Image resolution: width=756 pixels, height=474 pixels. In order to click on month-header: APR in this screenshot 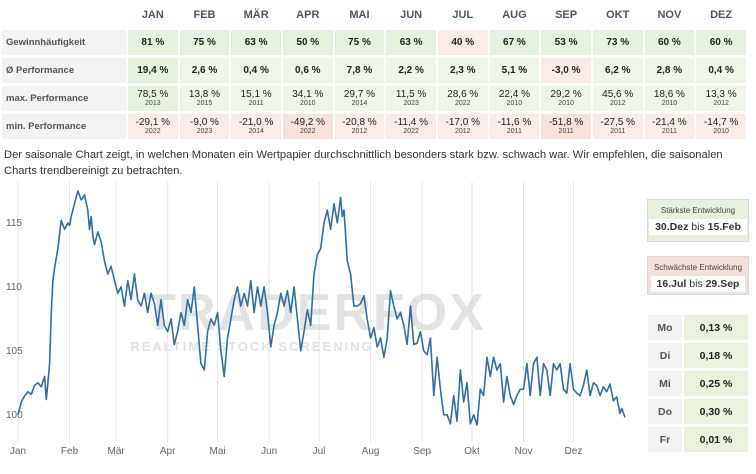, I will do `click(308, 15)`.